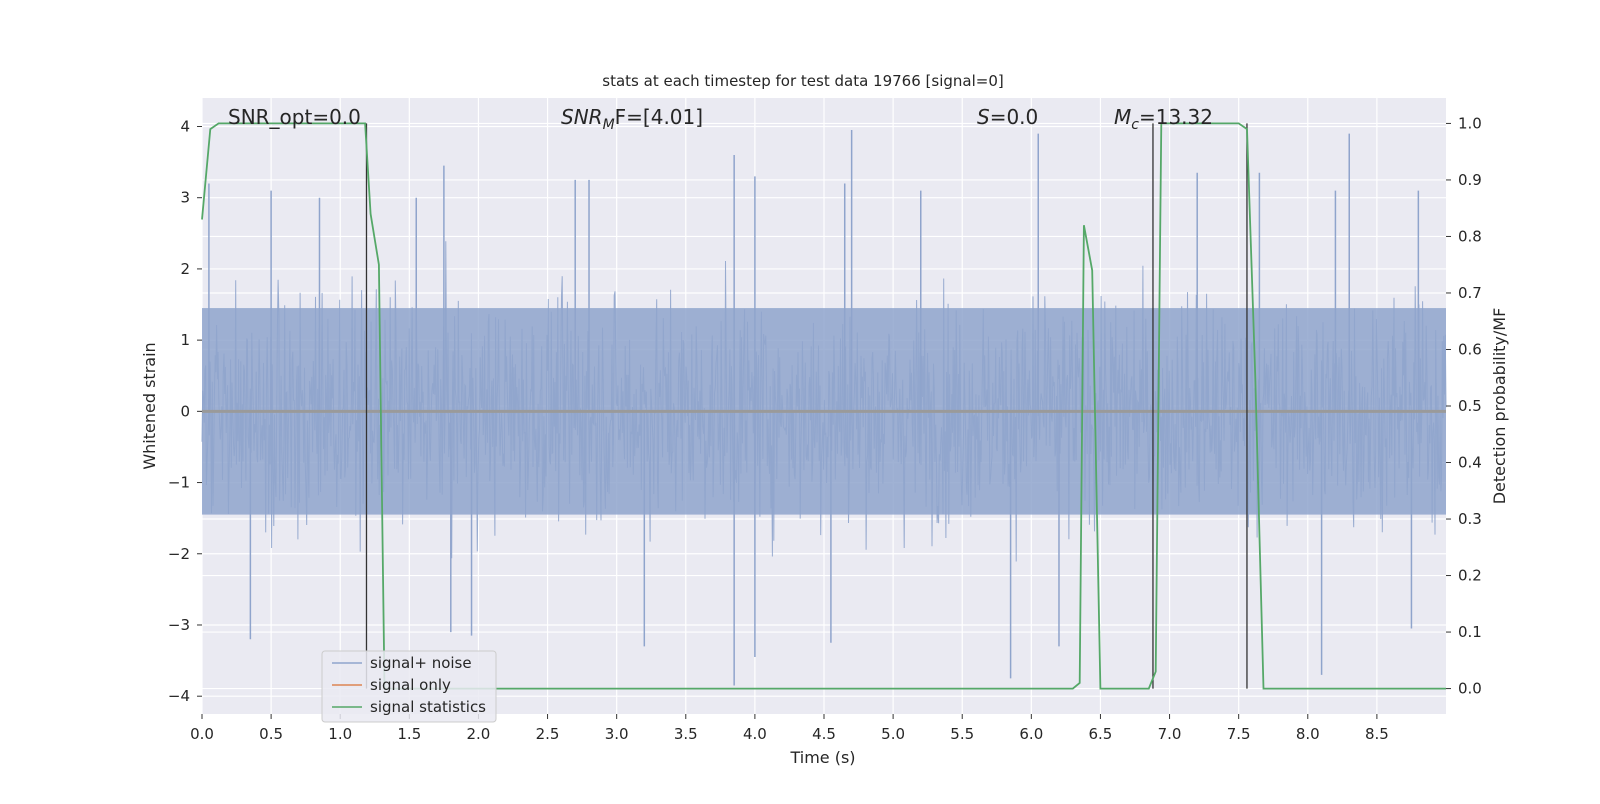 This screenshot has width=1600, height=804. What do you see at coordinates (1470, 123) in the screenshot?
I see `y2-tick-label: 1.0` at bounding box center [1470, 123].